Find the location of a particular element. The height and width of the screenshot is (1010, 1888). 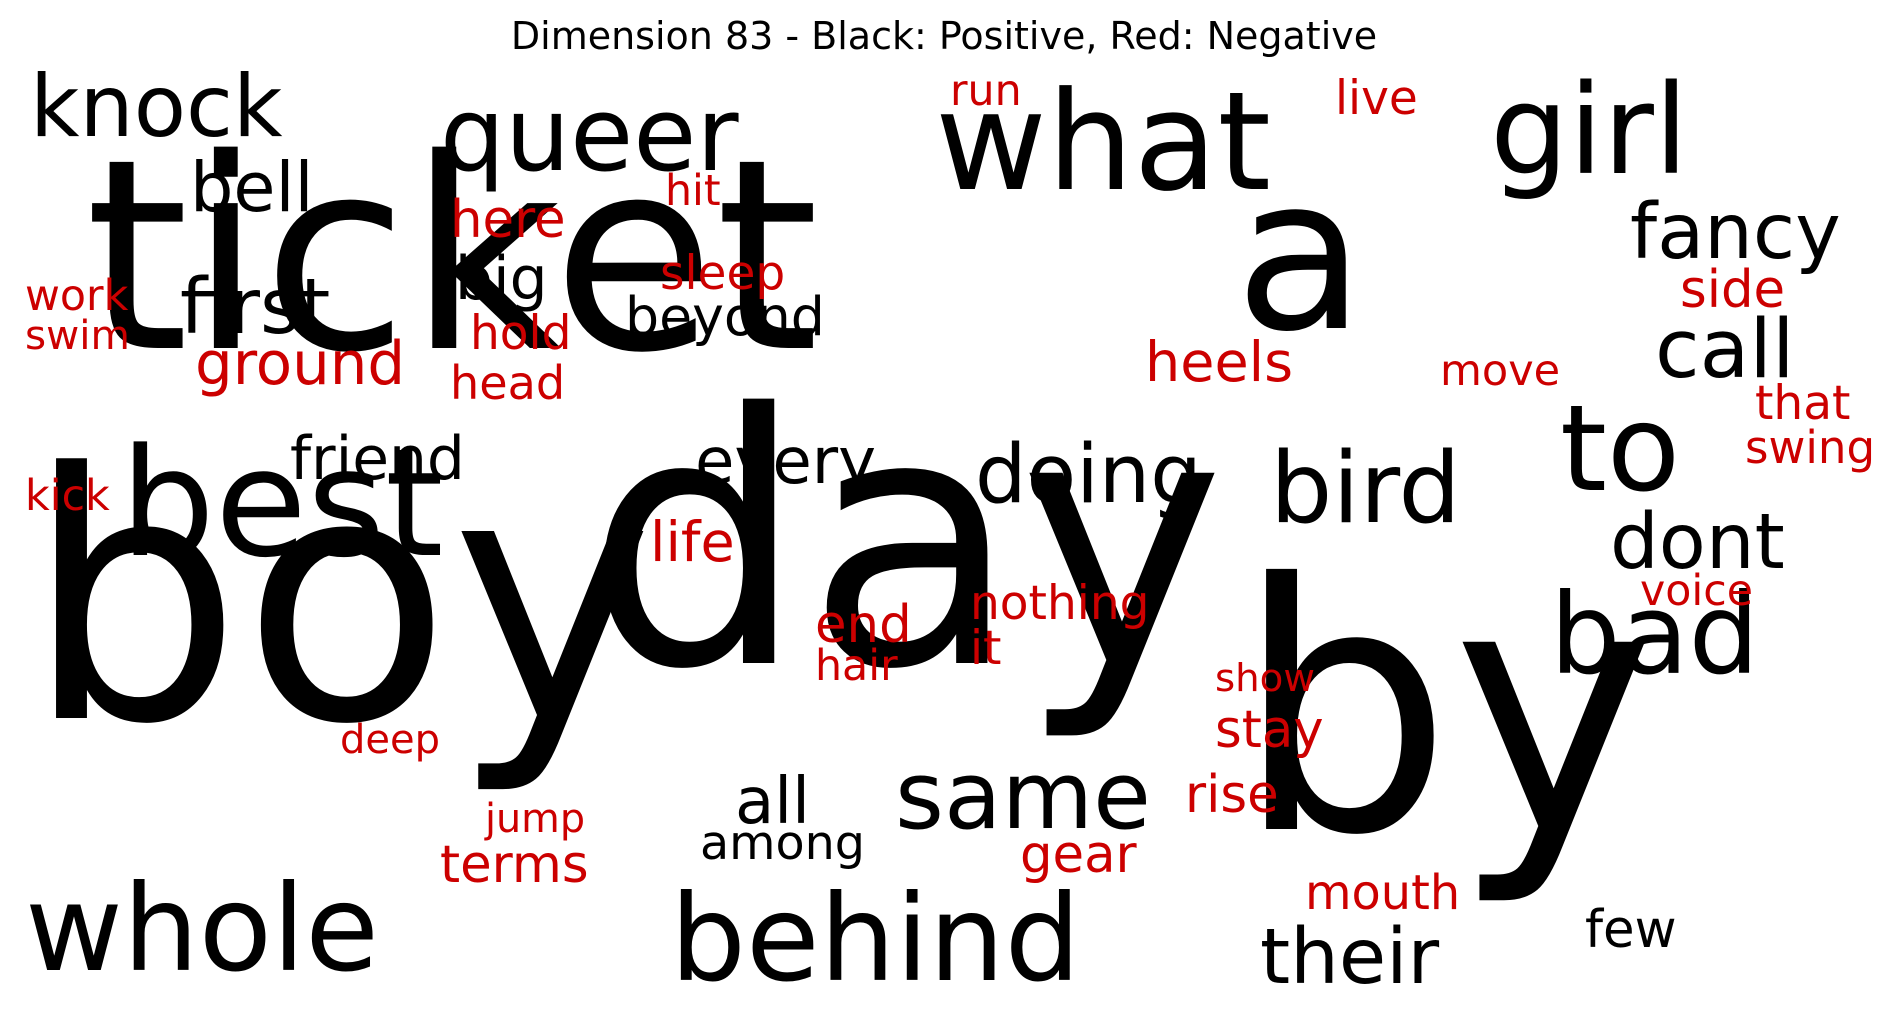

cloud-word-kick: kick is located at coordinates (67, 496).